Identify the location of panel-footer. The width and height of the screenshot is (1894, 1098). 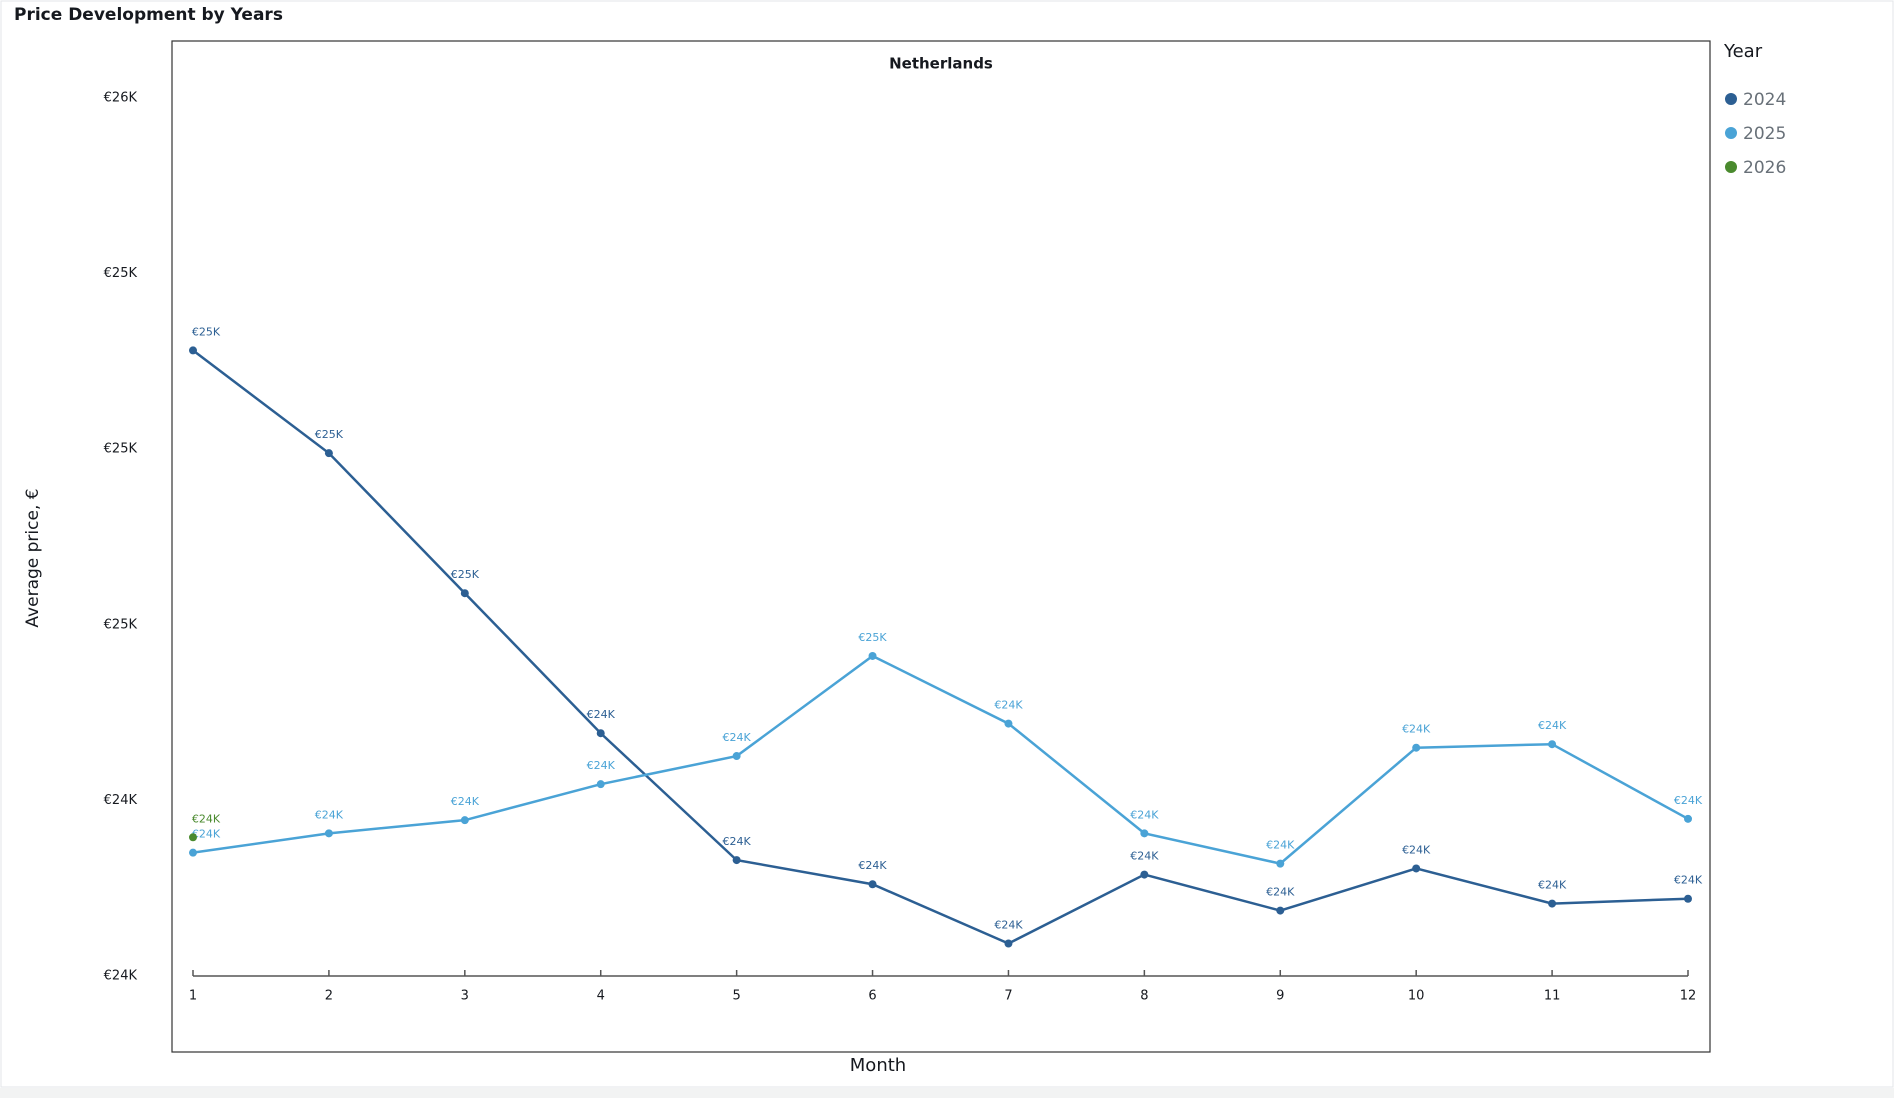
(947, 1093).